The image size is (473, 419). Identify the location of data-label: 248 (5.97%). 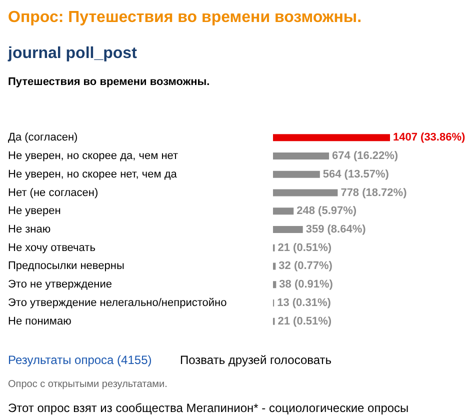
(326, 211).